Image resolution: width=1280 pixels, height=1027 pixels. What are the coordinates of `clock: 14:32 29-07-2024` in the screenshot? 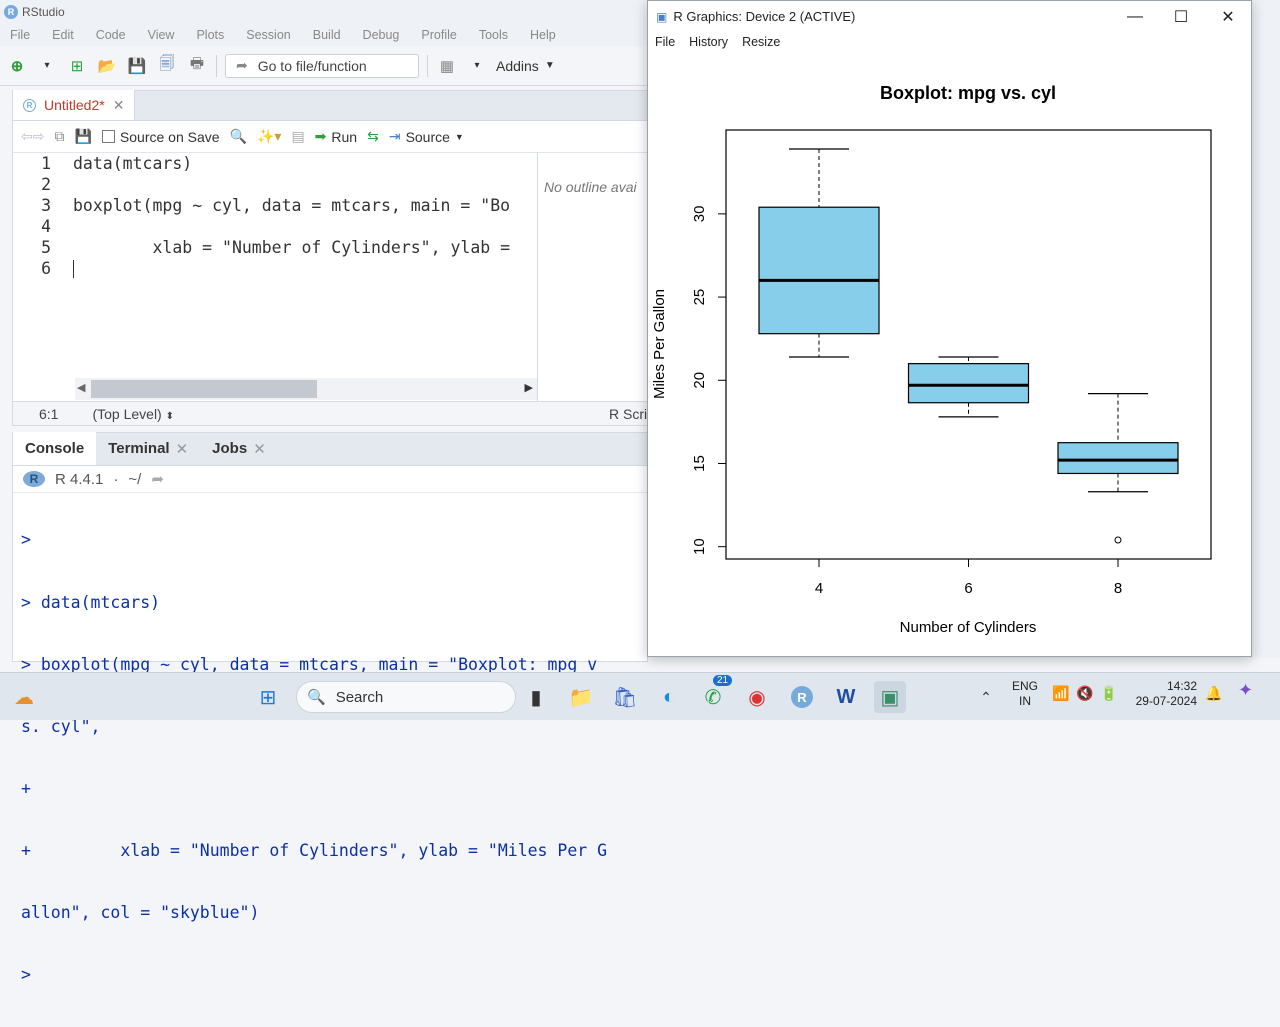 It's located at (1165, 694).